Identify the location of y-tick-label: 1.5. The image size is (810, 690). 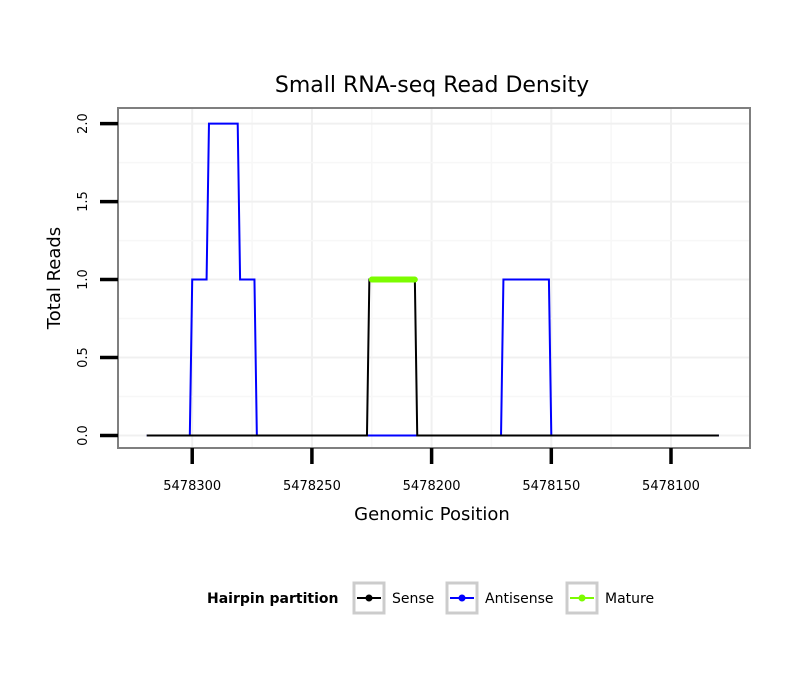
(83, 201).